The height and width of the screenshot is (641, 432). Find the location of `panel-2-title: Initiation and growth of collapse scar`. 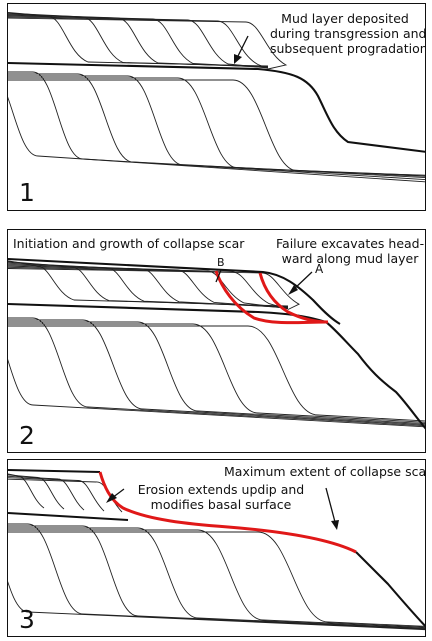

panel-2-title: Initiation and growth of collapse scar is located at coordinates (129, 243).